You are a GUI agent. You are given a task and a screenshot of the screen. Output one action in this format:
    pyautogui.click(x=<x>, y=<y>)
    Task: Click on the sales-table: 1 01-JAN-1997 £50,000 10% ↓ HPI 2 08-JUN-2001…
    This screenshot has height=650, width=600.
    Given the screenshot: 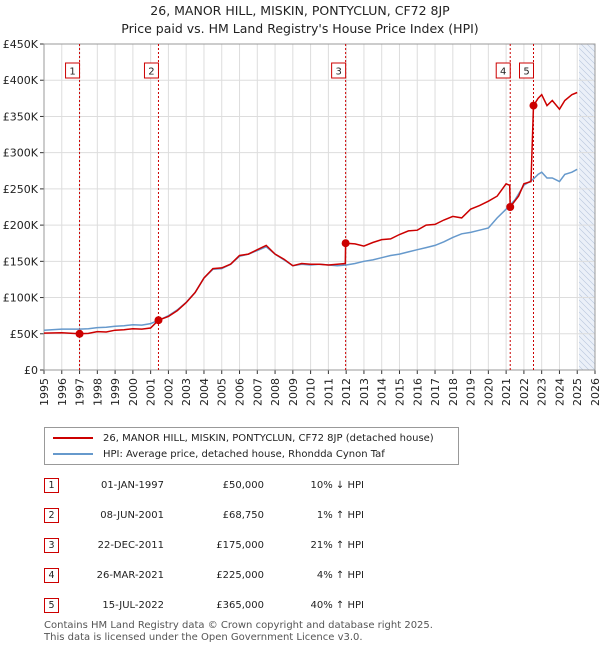 What is the action you would take?
    pyautogui.click(x=204, y=545)
    